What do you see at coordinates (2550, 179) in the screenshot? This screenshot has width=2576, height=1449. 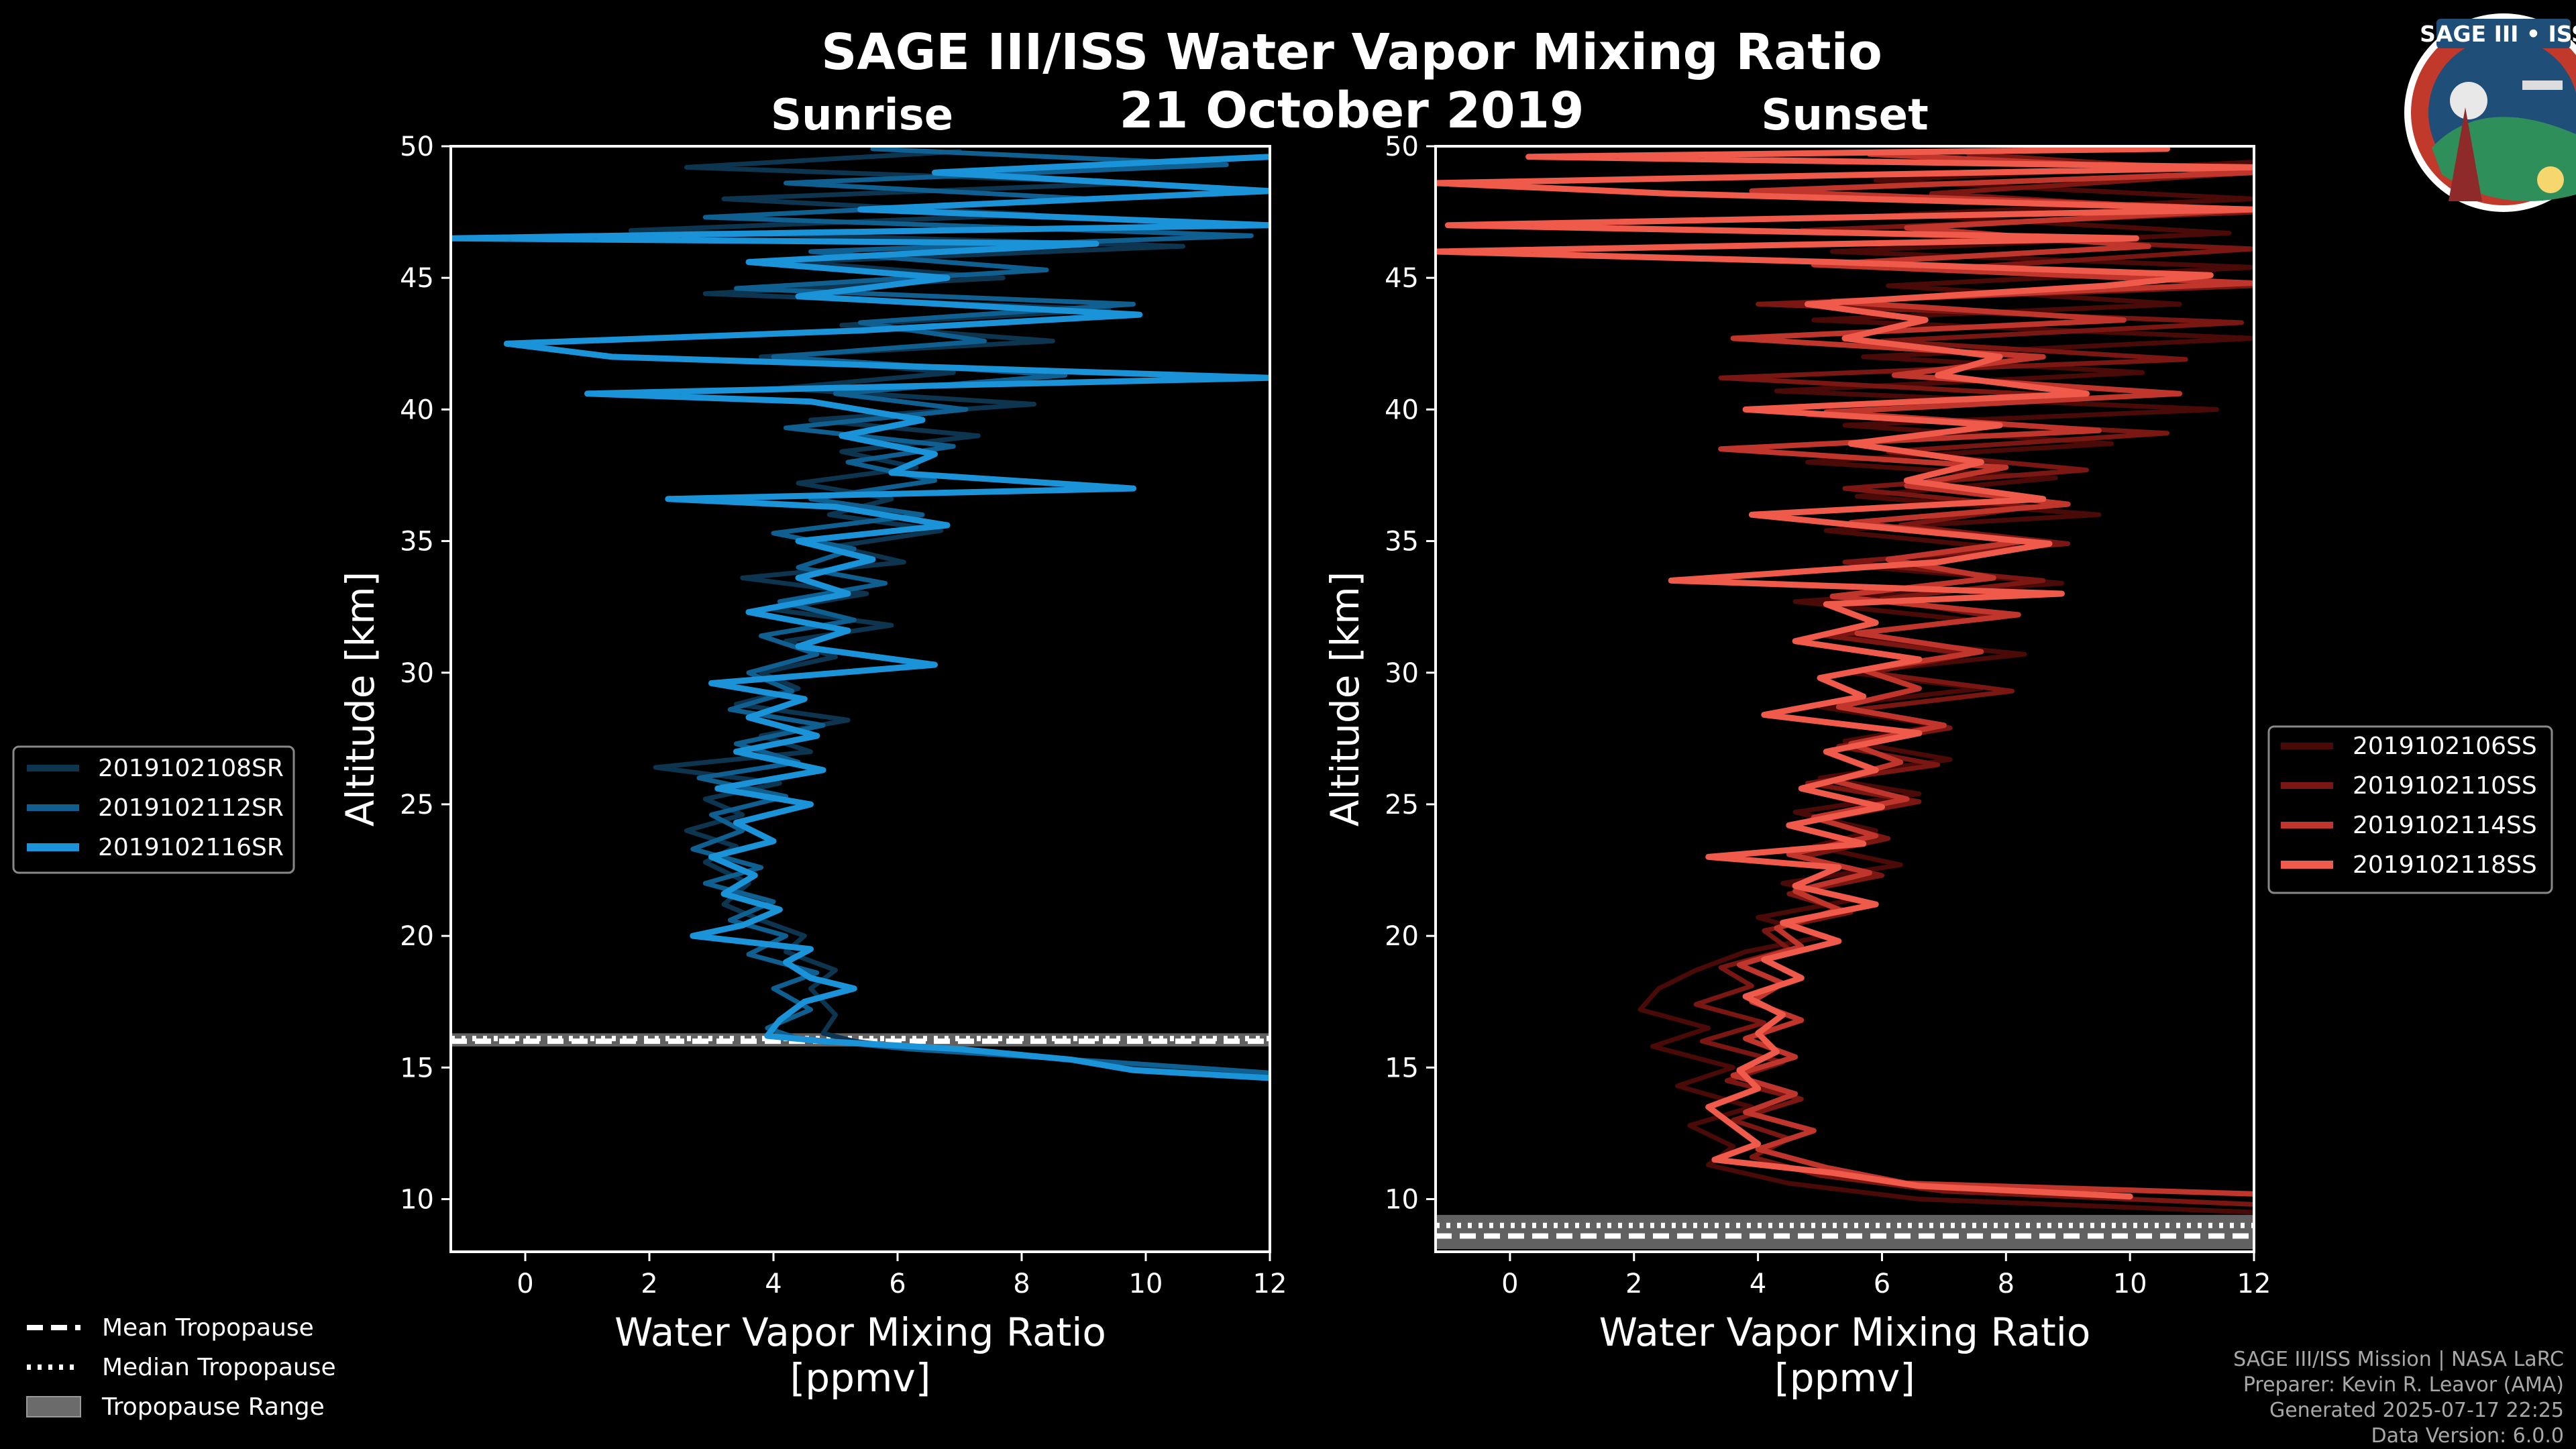 I see `logo-sun` at bounding box center [2550, 179].